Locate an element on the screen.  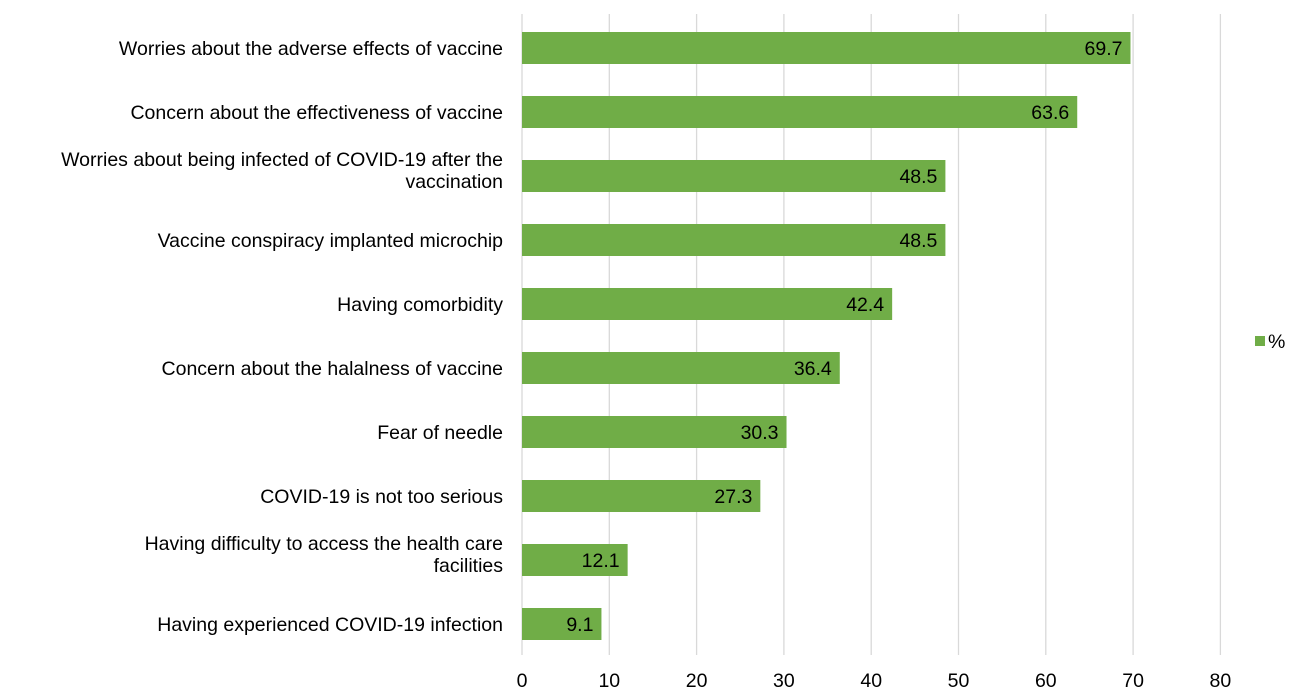
x-tick-label: 40 is located at coordinates (871, 680).